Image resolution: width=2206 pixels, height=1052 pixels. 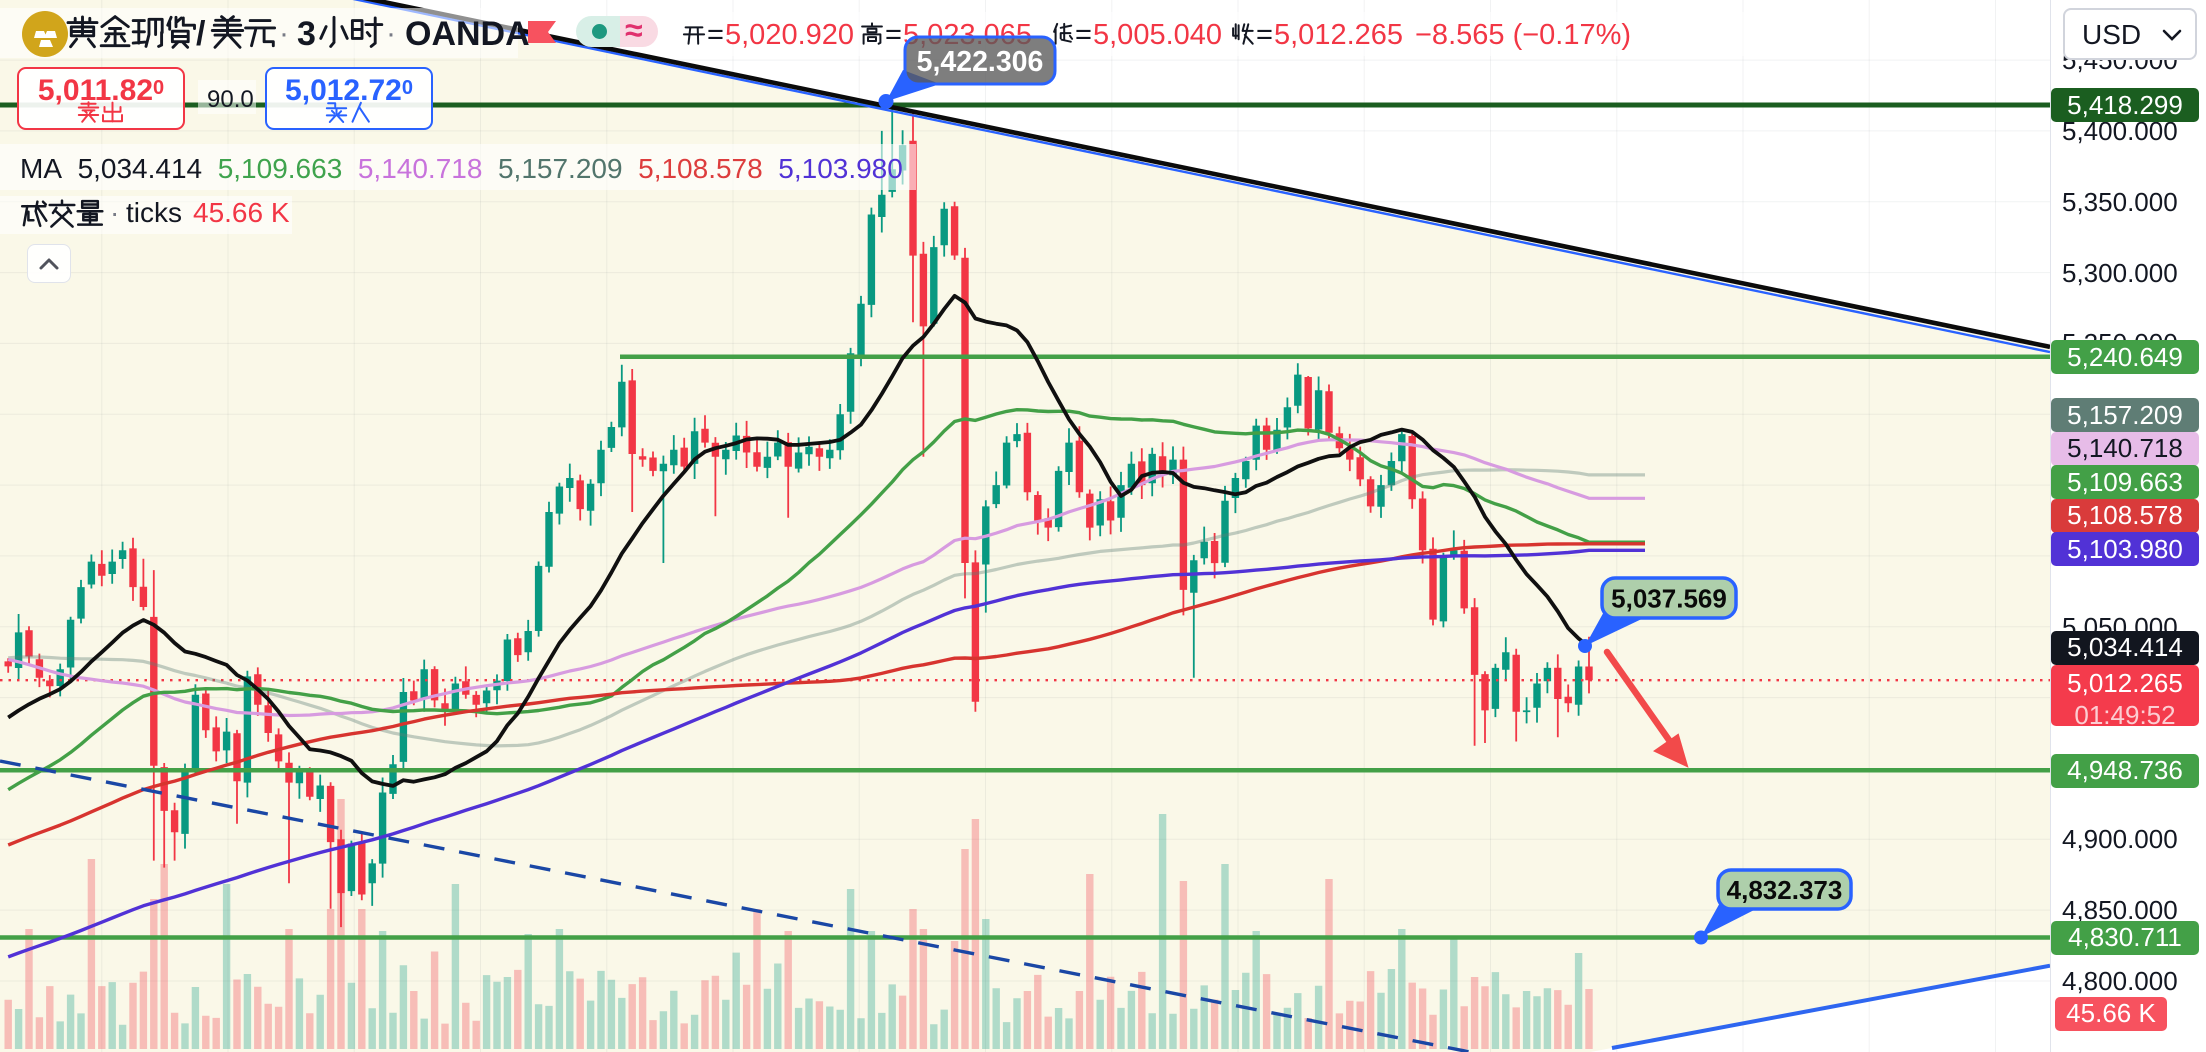 What do you see at coordinates (1669, 598) in the screenshot?
I see `svg-text: 5,037.569` at bounding box center [1669, 598].